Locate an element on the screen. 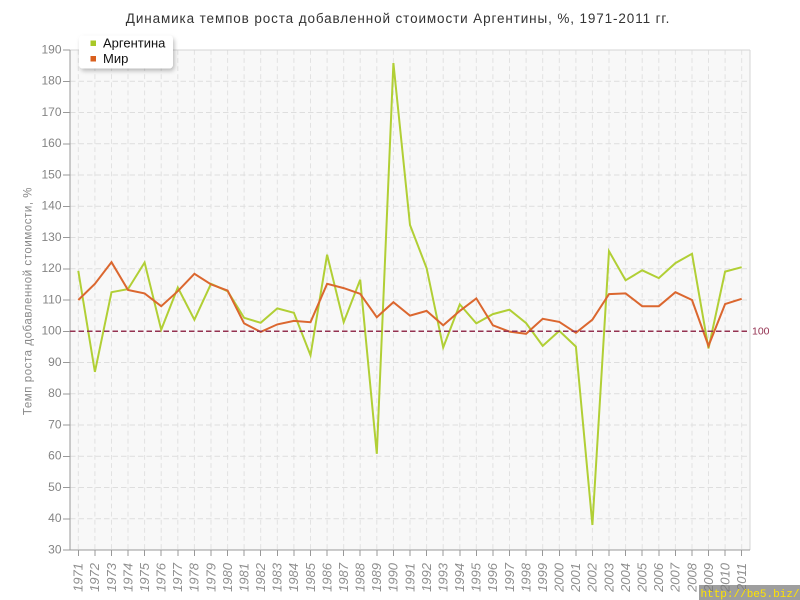 The image size is (800, 600). svg-text: 1975 is located at coordinates (144, 577).